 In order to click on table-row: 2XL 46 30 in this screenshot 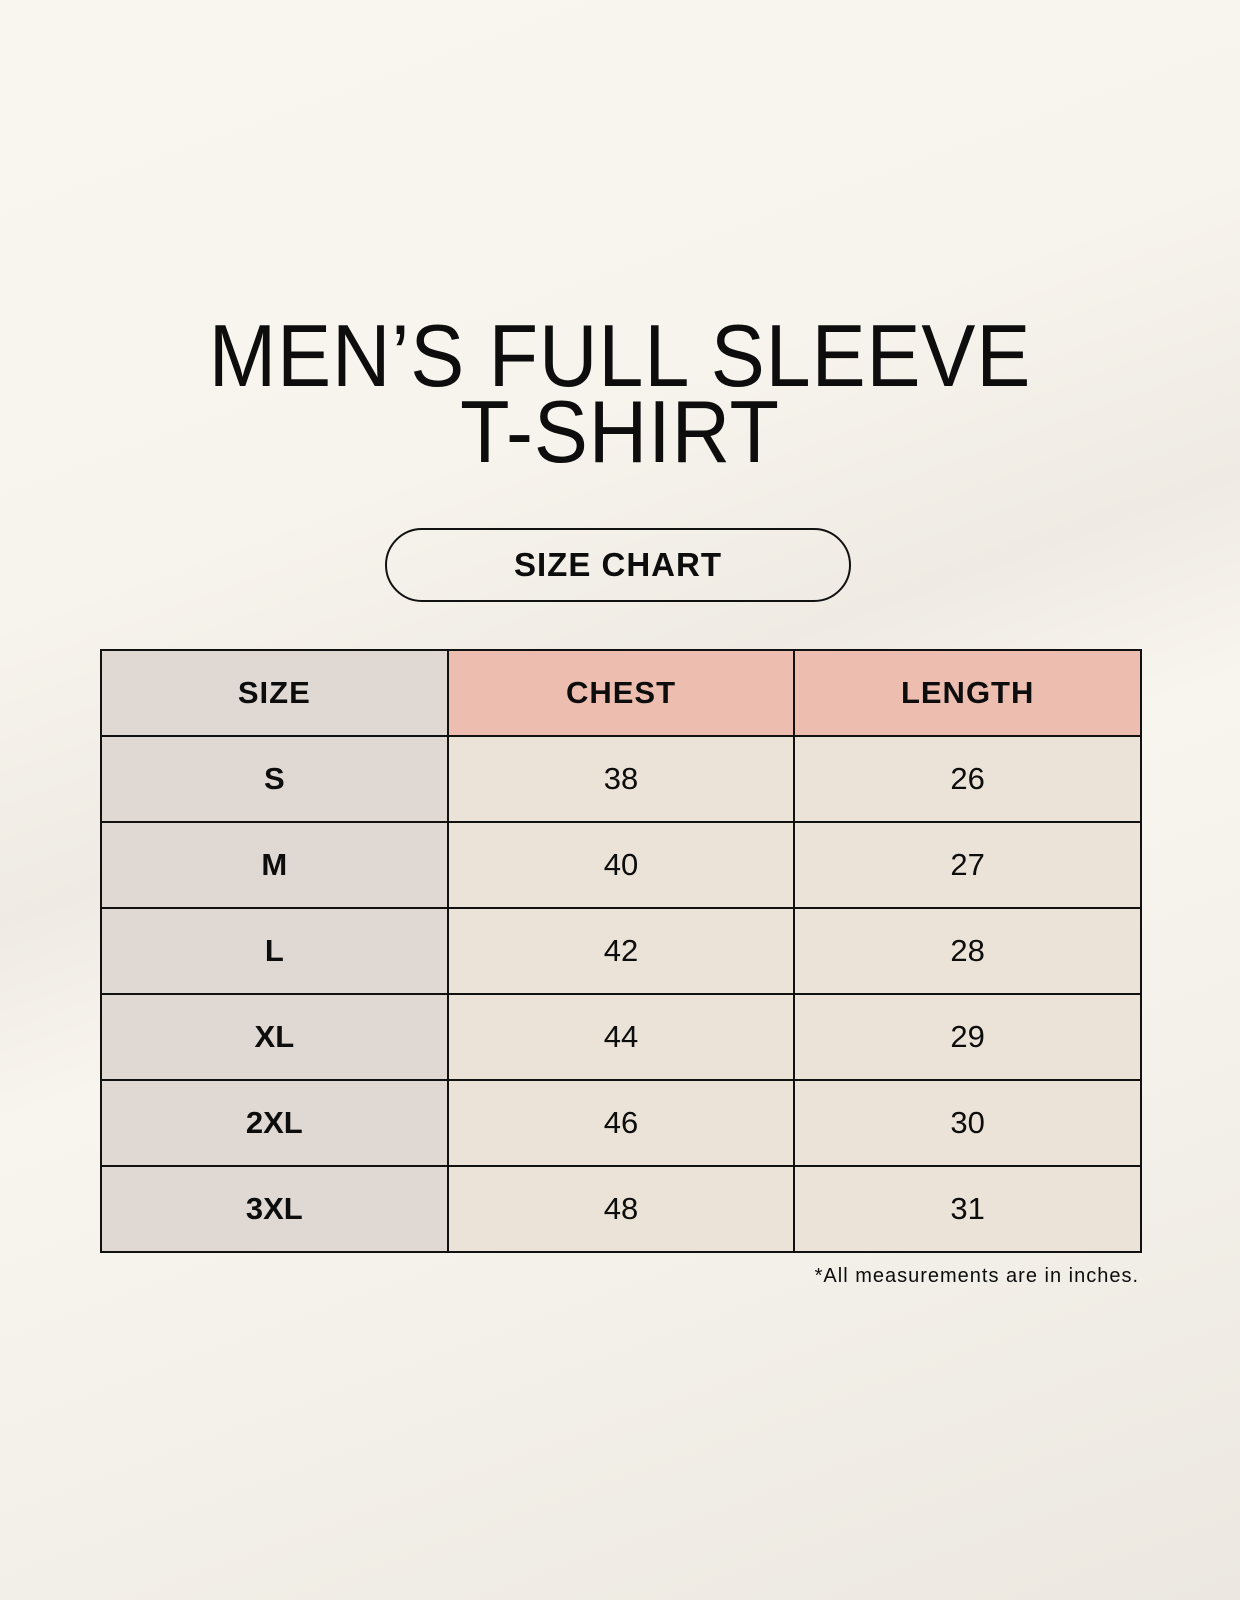, I will do `click(621, 1123)`.